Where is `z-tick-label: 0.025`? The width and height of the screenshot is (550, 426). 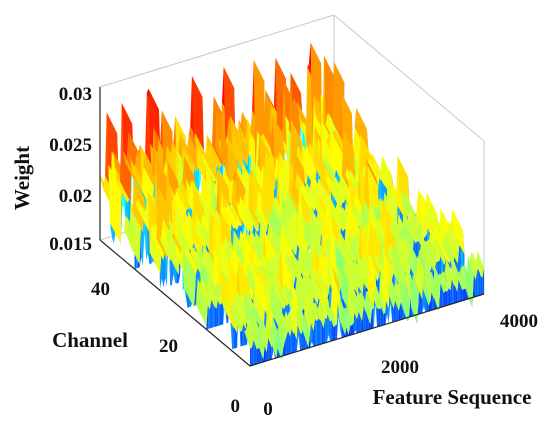 z-tick-label: 0.025 is located at coordinates (70, 145).